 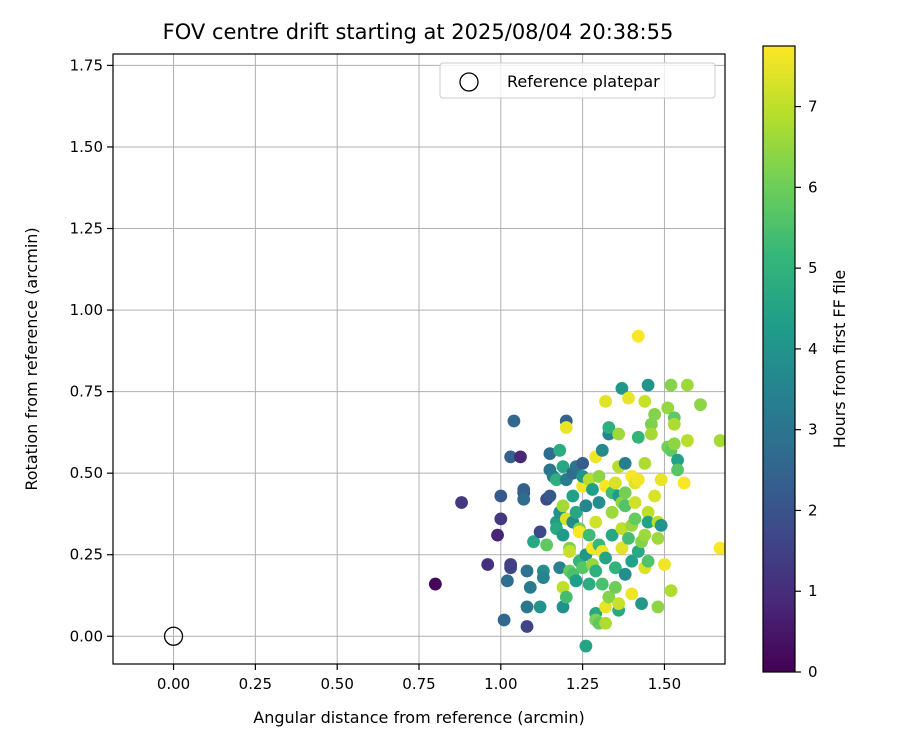 What do you see at coordinates (500, 684) in the screenshot?
I see `x-tick-label: 1.00` at bounding box center [500, 684].